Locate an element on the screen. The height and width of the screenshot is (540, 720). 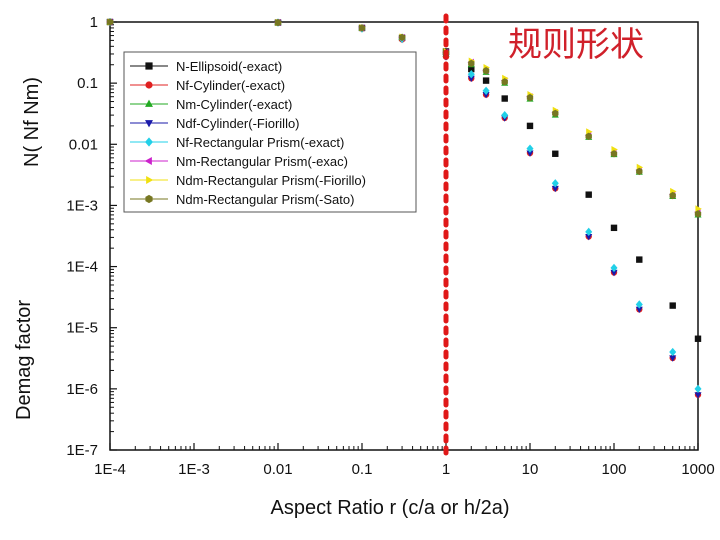
y-axis-title: N( Nf Nm) is located at coordinates (32, 122).